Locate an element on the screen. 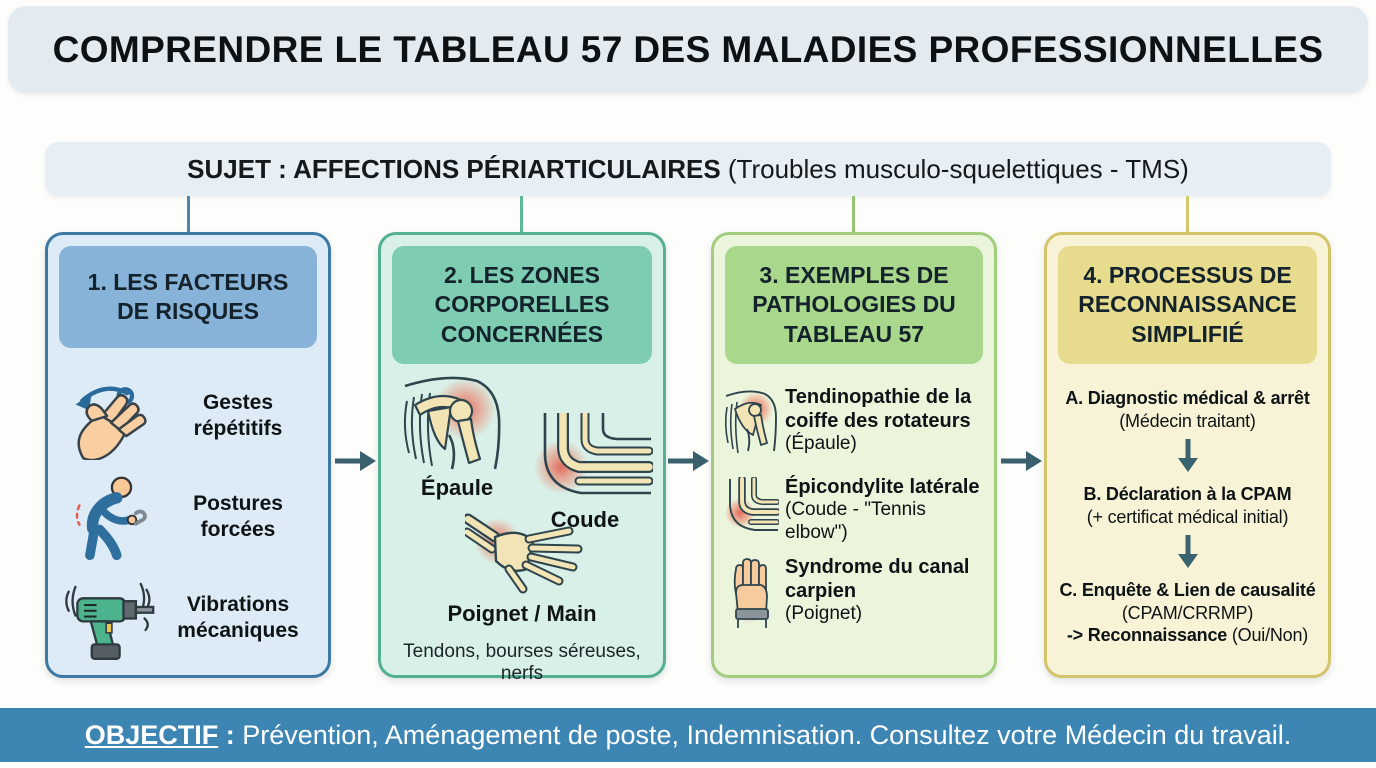 The image size is (1376, 768). panel-risk-factors: 1. LES FACTEURS DE RISQUES is located at coordinates (188, 455).